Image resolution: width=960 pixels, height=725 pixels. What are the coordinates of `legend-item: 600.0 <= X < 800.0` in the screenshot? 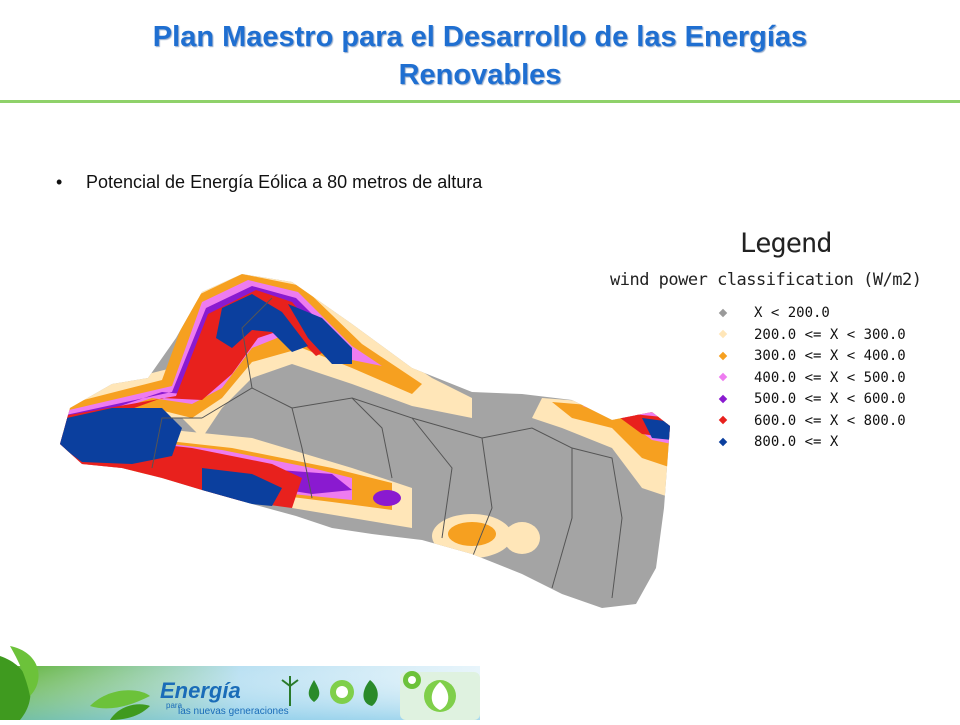 It's located at (811, 422).